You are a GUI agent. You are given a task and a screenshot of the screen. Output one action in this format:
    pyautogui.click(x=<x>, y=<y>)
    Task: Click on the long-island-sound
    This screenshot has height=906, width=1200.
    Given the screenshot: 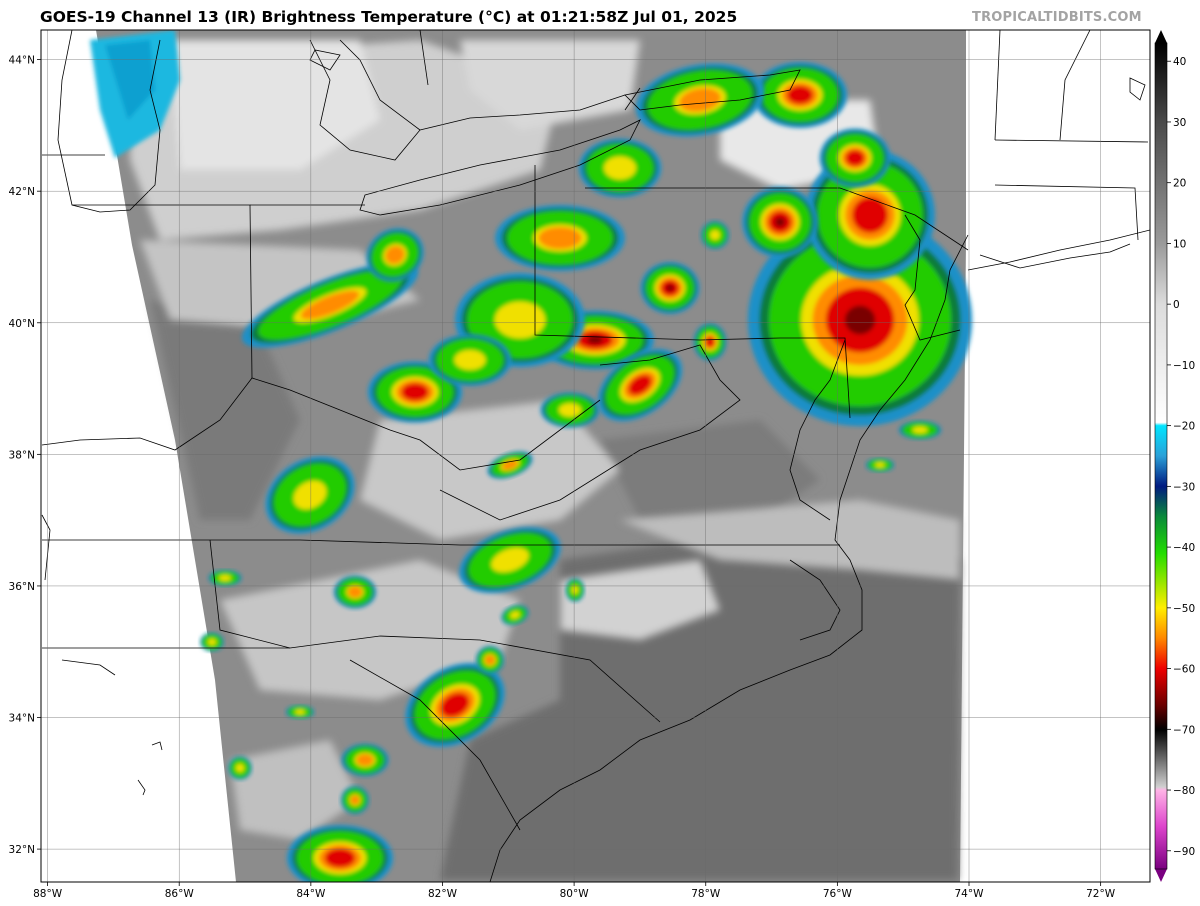 What is the action you would take?
    pyautogui.click(x=1058, y=250)
    